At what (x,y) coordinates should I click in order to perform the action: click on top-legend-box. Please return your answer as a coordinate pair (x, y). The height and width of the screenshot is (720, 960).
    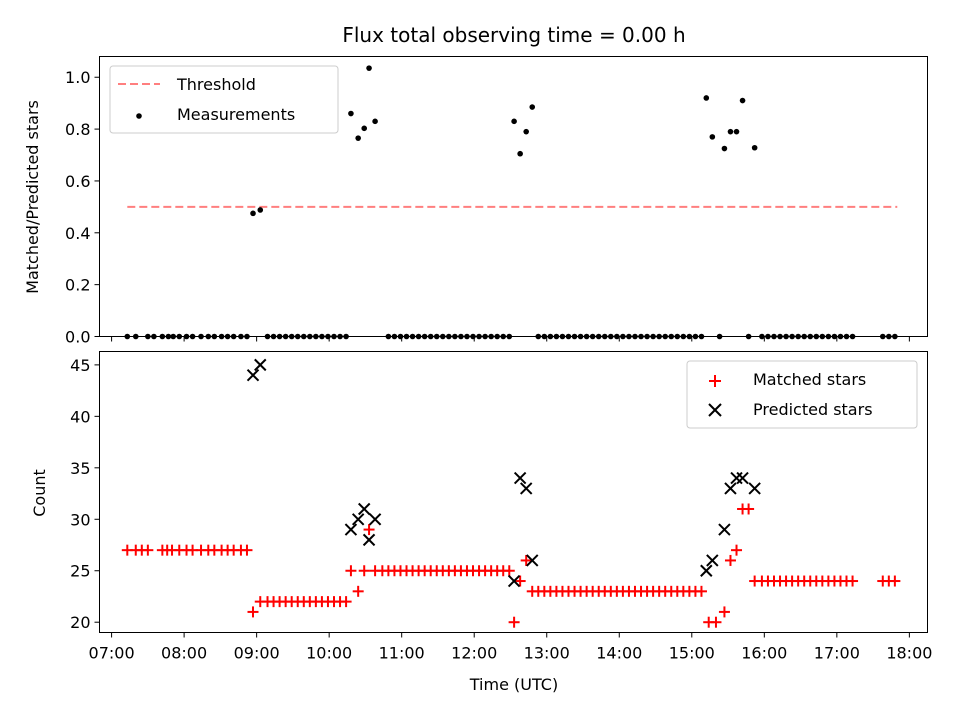
    Looking at the image, I should click on (224, 99).